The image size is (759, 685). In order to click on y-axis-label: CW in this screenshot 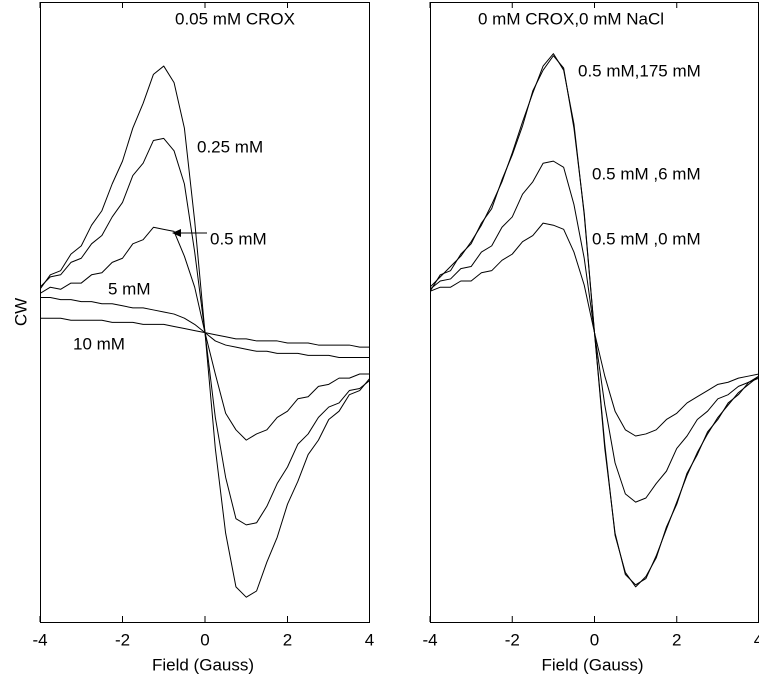, I will do `click(20, 312)`.